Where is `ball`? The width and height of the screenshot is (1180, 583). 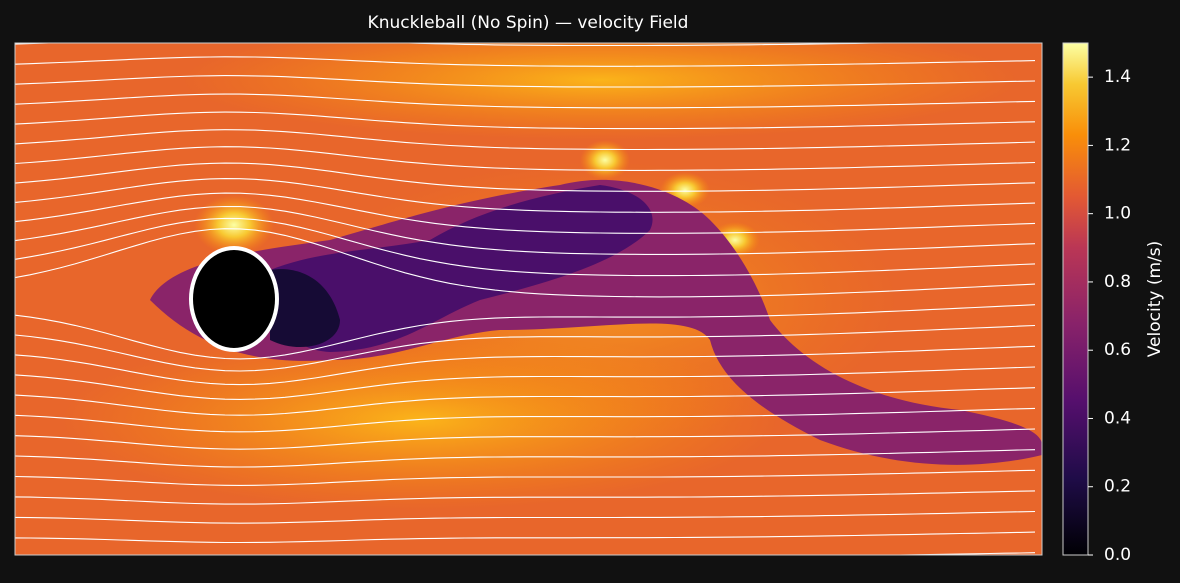 ball is located at coordinates (234, 299).